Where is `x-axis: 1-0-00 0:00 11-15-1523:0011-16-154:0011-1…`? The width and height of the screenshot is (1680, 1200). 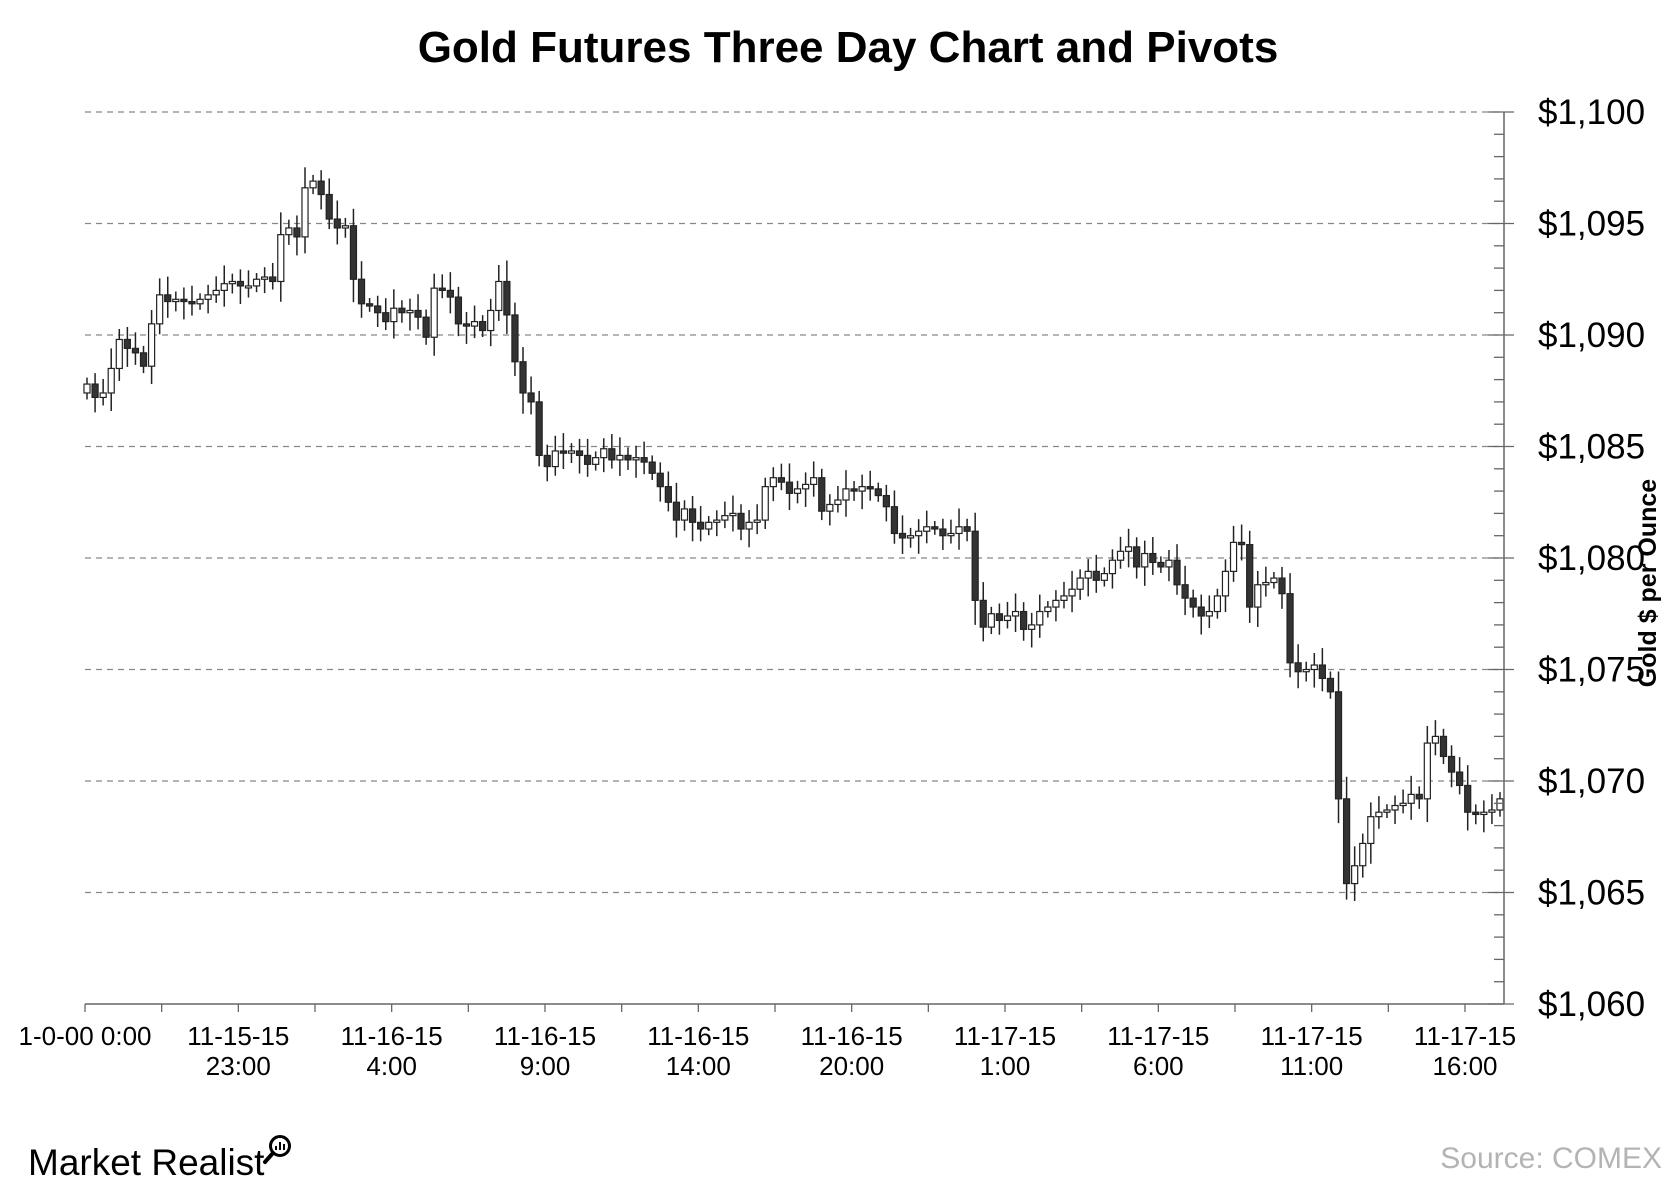 x-axis: 1-0-00 0:00 11-15-1523:0011-16-154:0011-1… is located at coordinates (767, 1042).